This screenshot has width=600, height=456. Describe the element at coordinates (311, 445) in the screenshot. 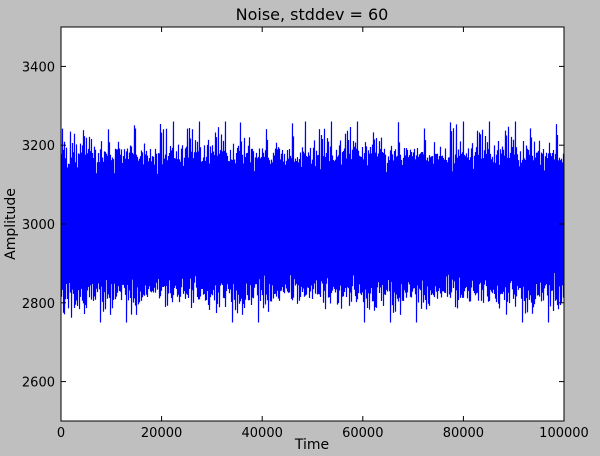

I see `x-axis-label: Time` at that location.